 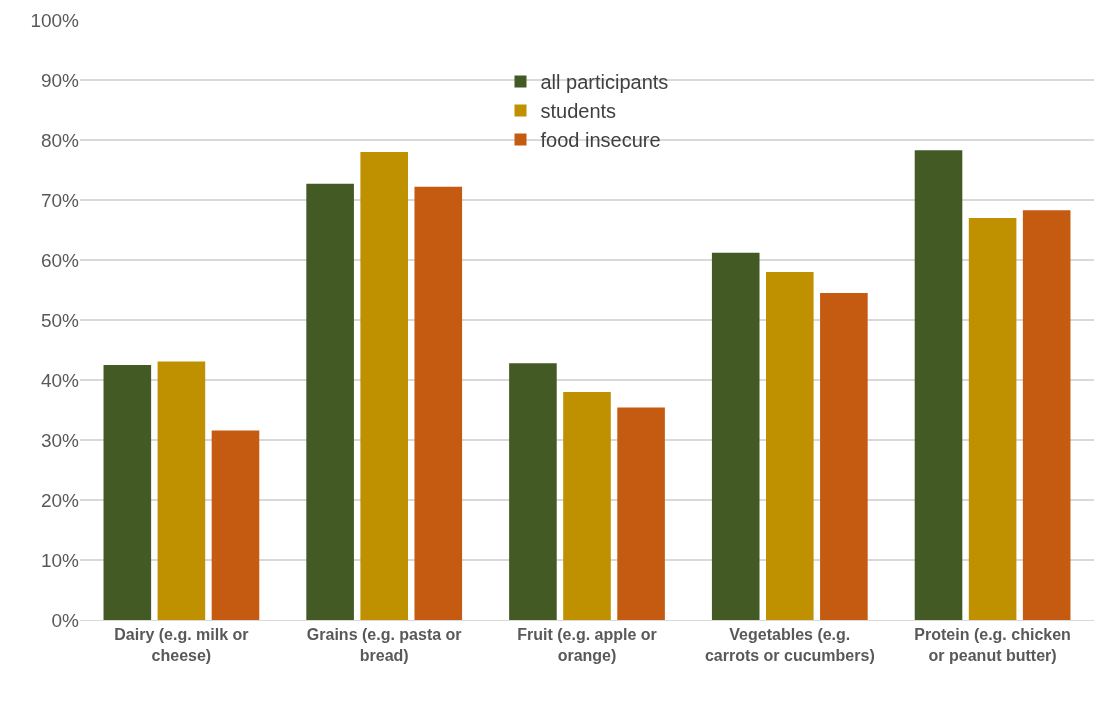 What do you see at coordinates (789, 645) in the screenshot?
I see `x-tick-label: Vegetables (e.g. carrots or cucumbers)` at bounding box center [789, 645].